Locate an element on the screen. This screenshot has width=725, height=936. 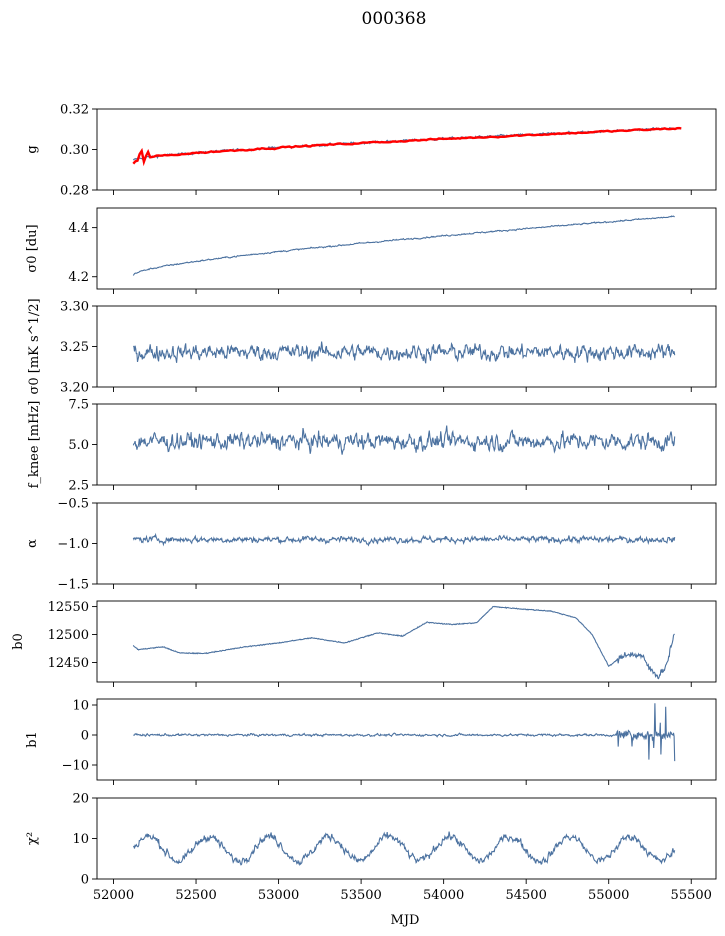
x-tick-label: 54000 is located at coordinates (443, 895).